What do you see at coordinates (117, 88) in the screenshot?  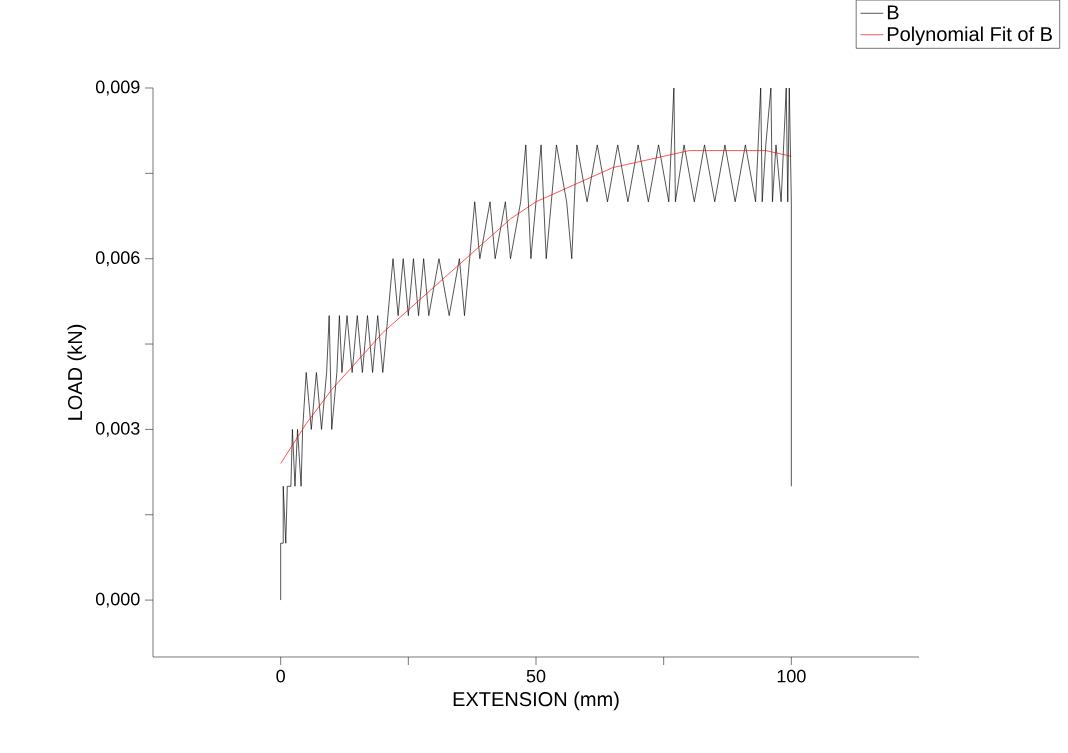 I see `y-tick-label: 0,009` at bounding box center [117, 88].